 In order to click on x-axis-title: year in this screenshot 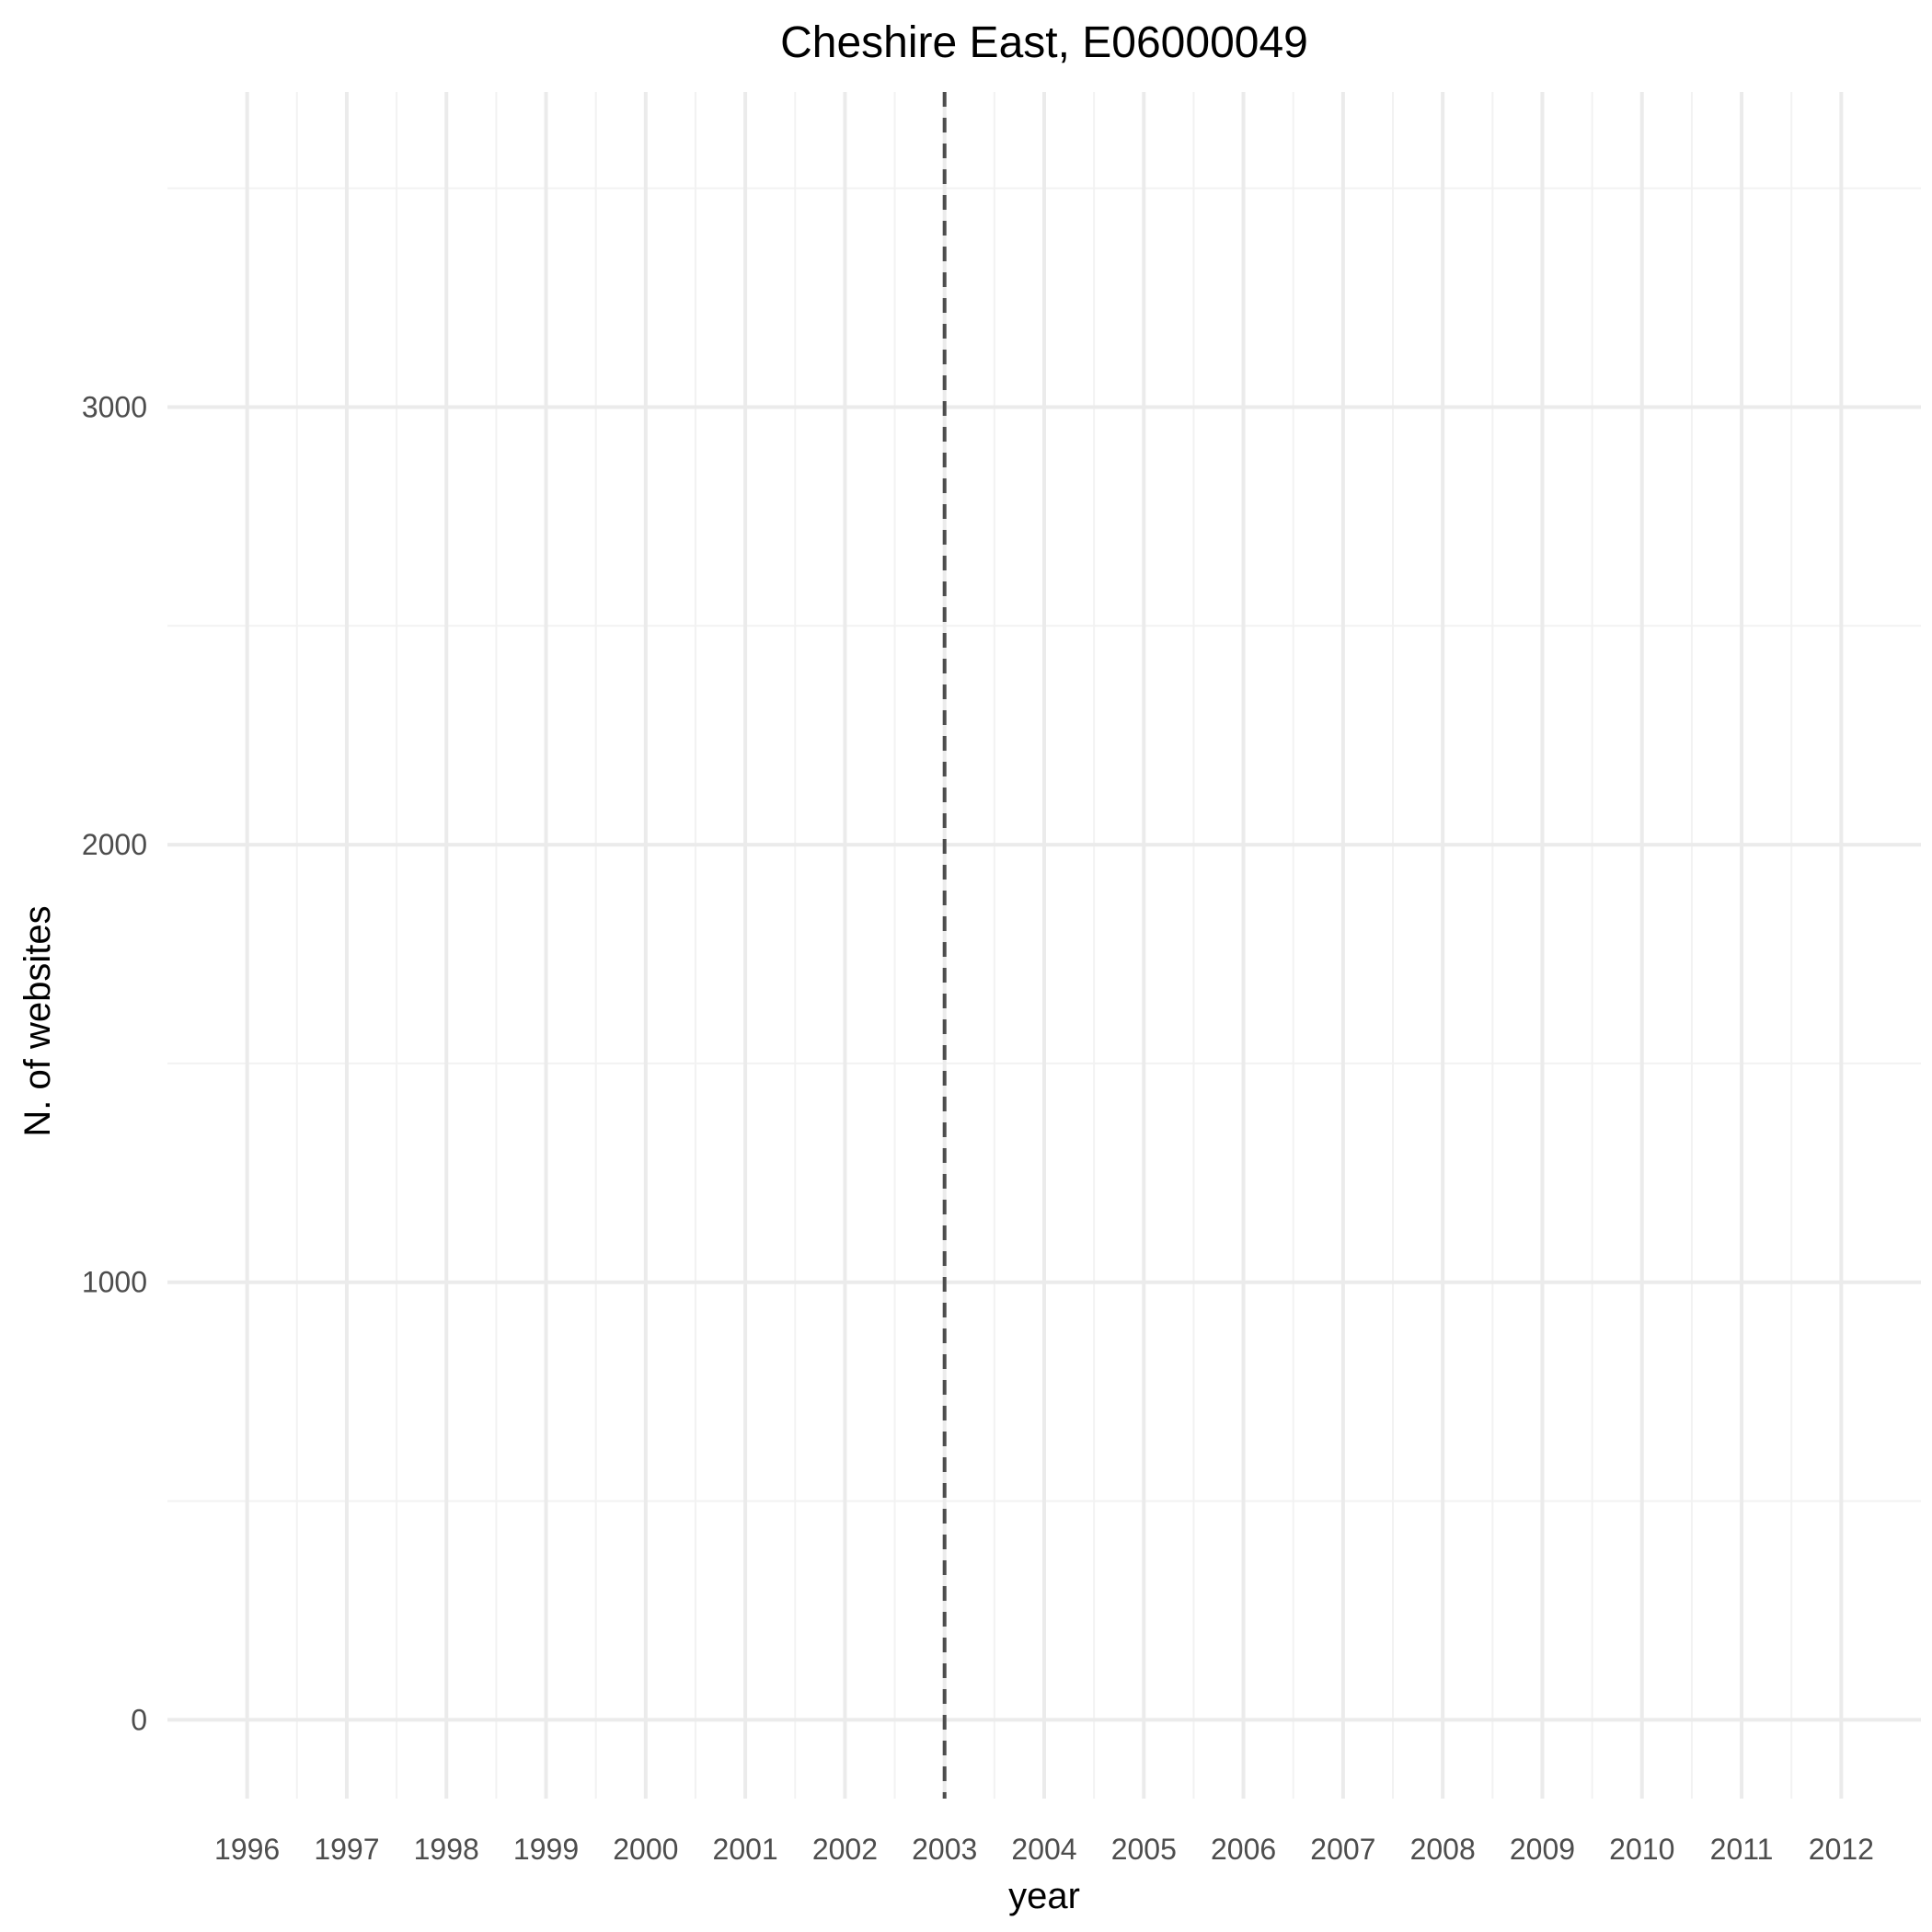, I will do `click(1044, 1896)`.